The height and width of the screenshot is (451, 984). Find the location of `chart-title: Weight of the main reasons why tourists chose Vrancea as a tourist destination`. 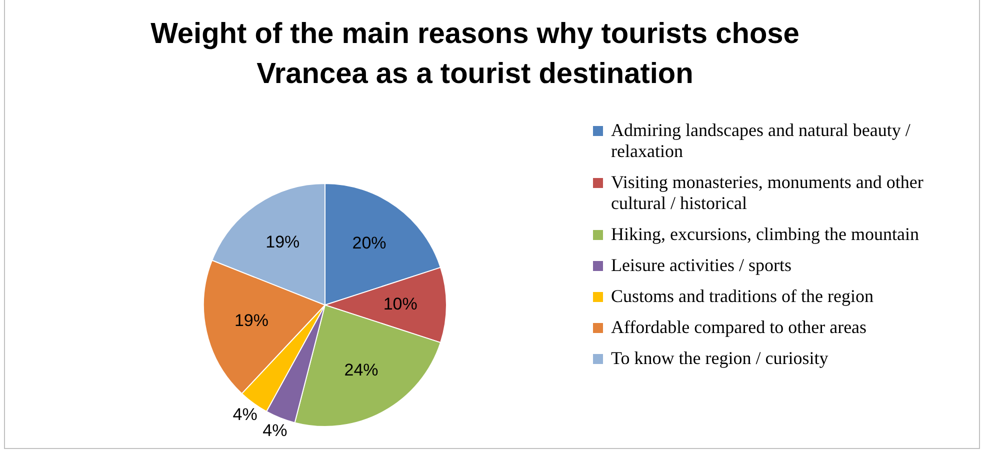

chart-title: Weight of the main reasons why tourists chose Vrancea as a tourist destination is located at coordinates (475, 54).